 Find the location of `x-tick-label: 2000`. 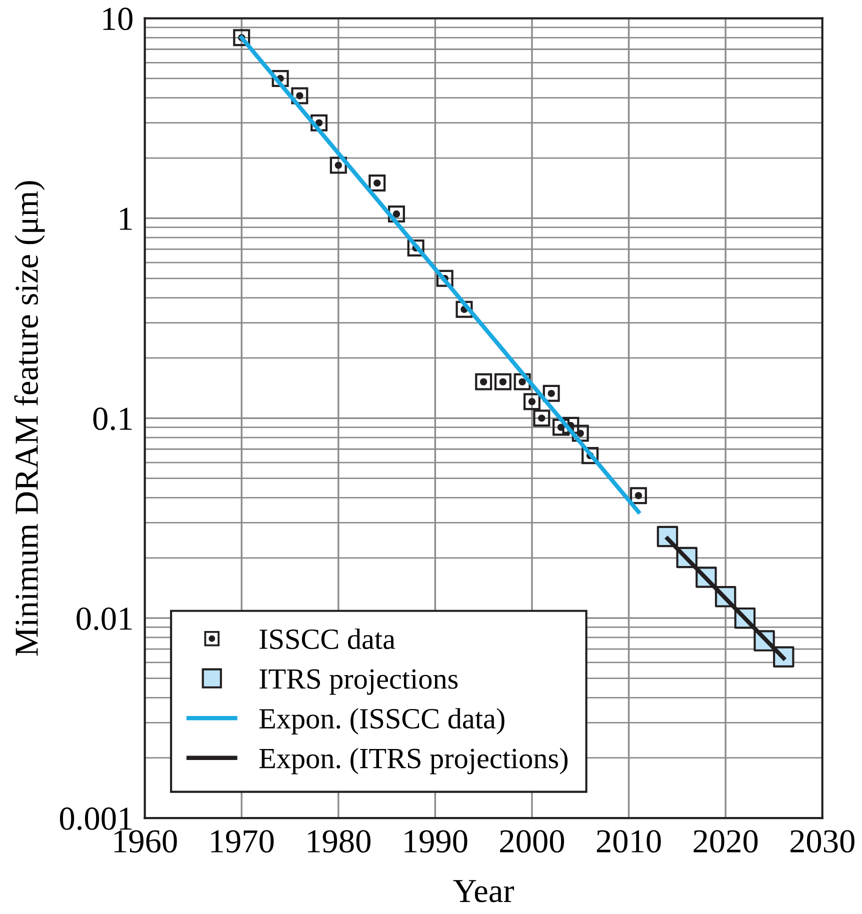

x-tick-label: 2000 is located at coordinates (532, 841).